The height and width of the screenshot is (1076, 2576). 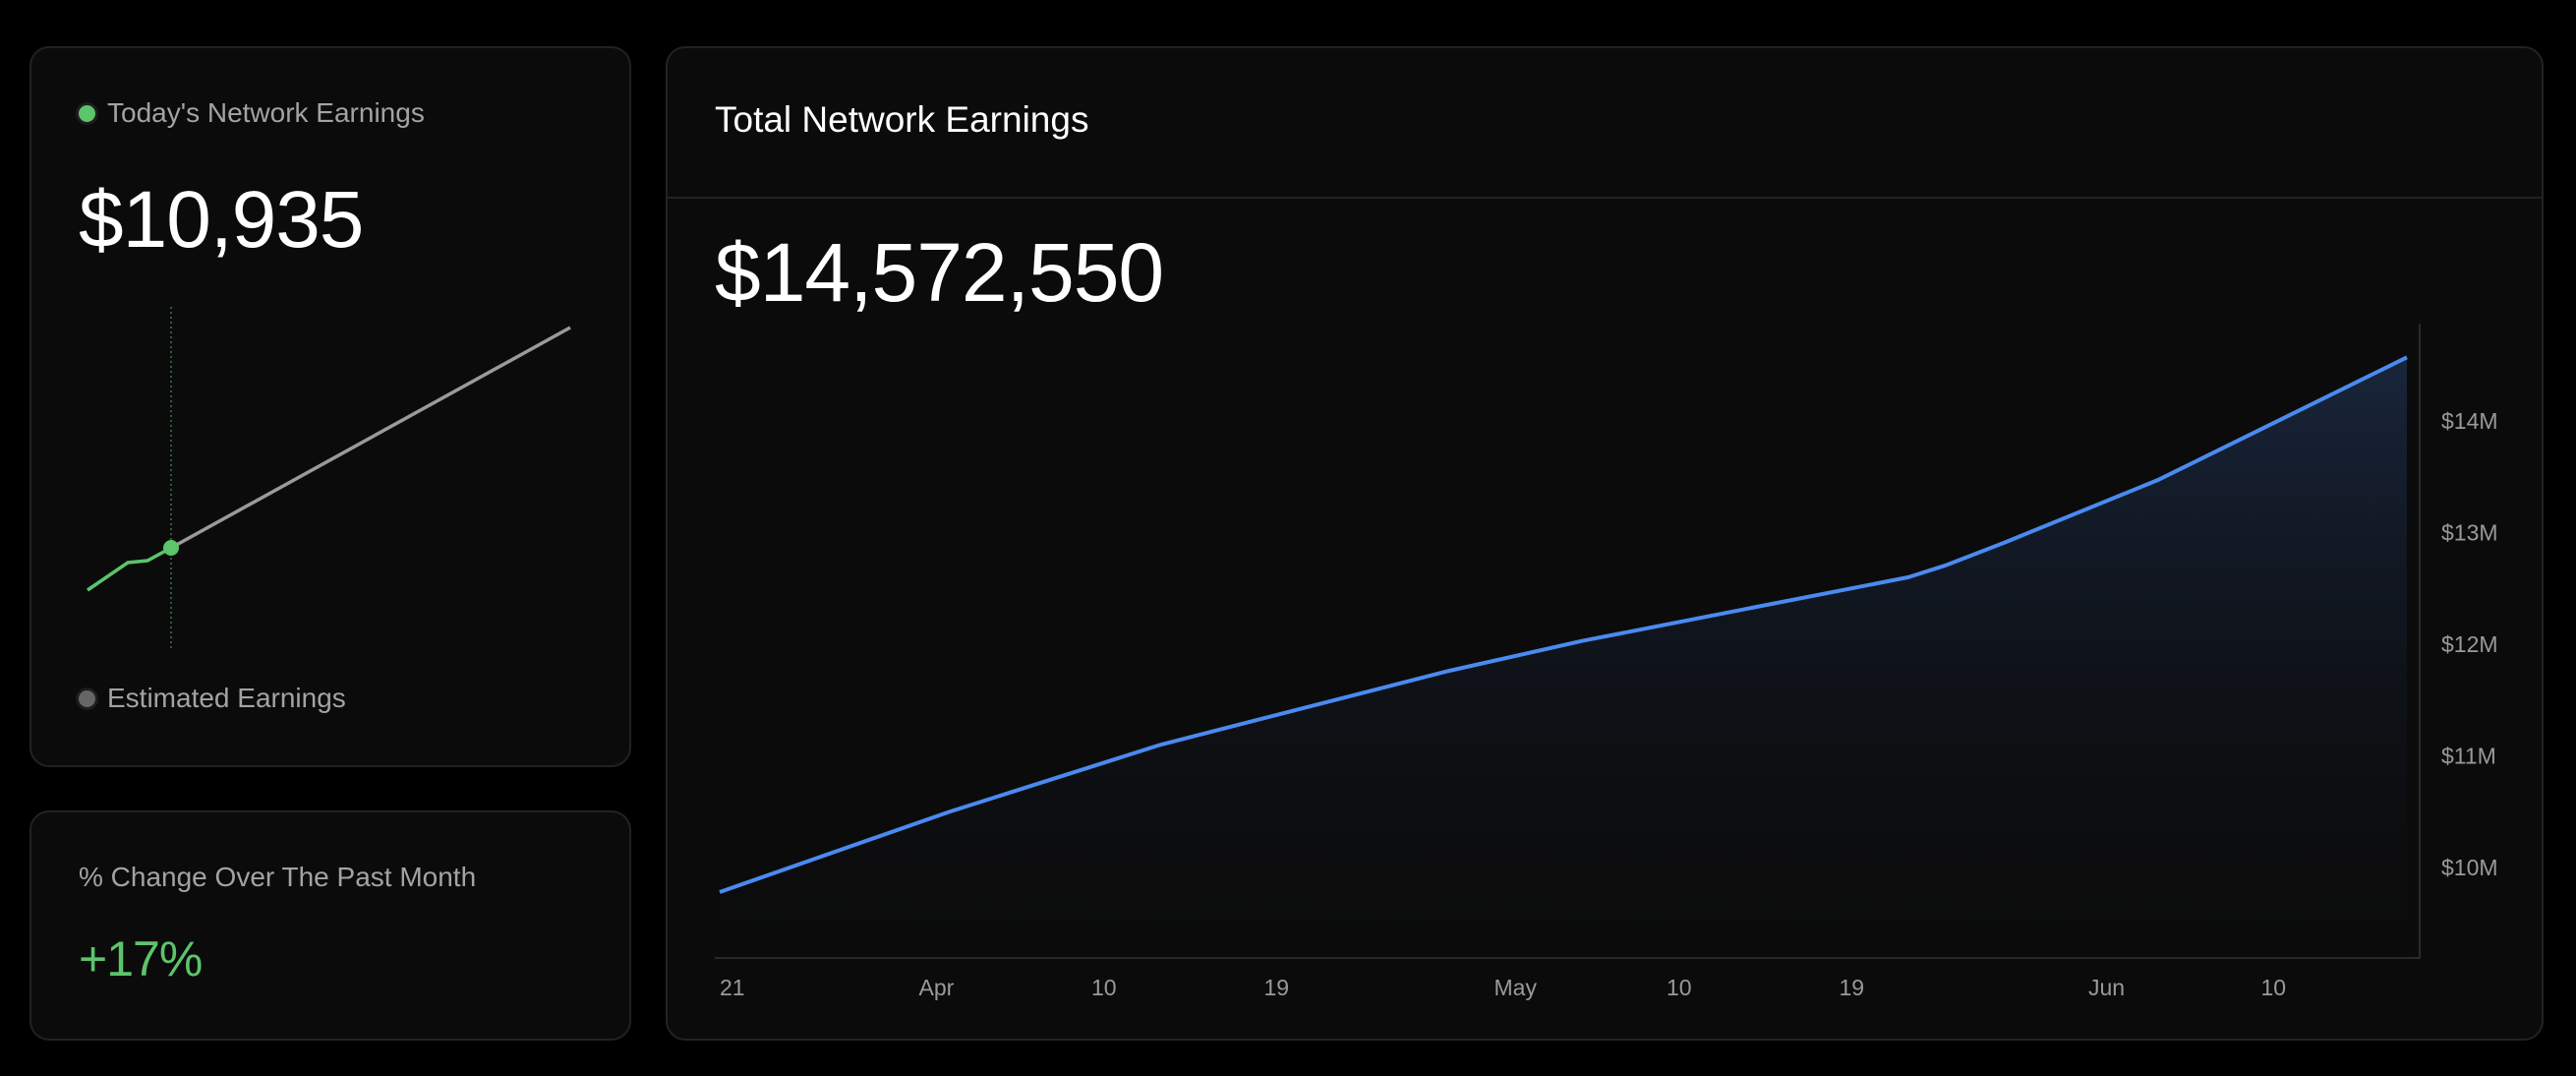 I want to click on todays-earnings-value: $10,935, so click(x=221, y=220).